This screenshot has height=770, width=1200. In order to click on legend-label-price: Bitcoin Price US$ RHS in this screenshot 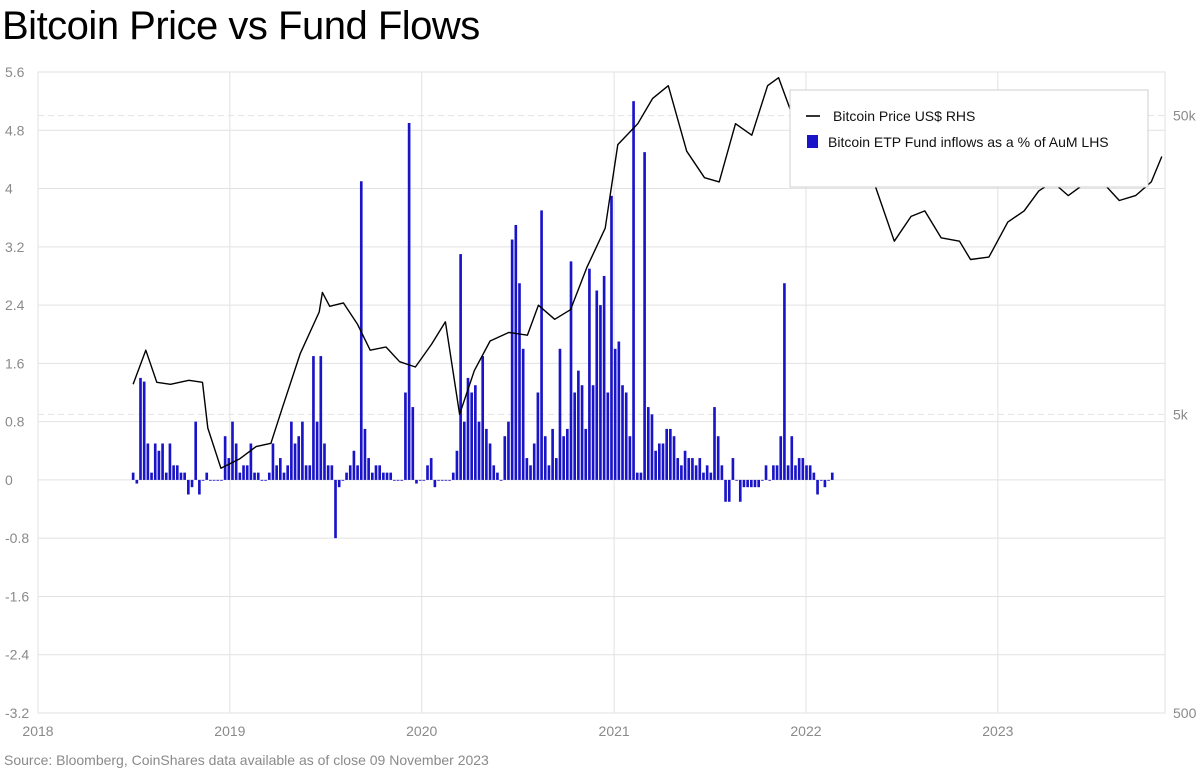, I will do `click(904, 116)`.